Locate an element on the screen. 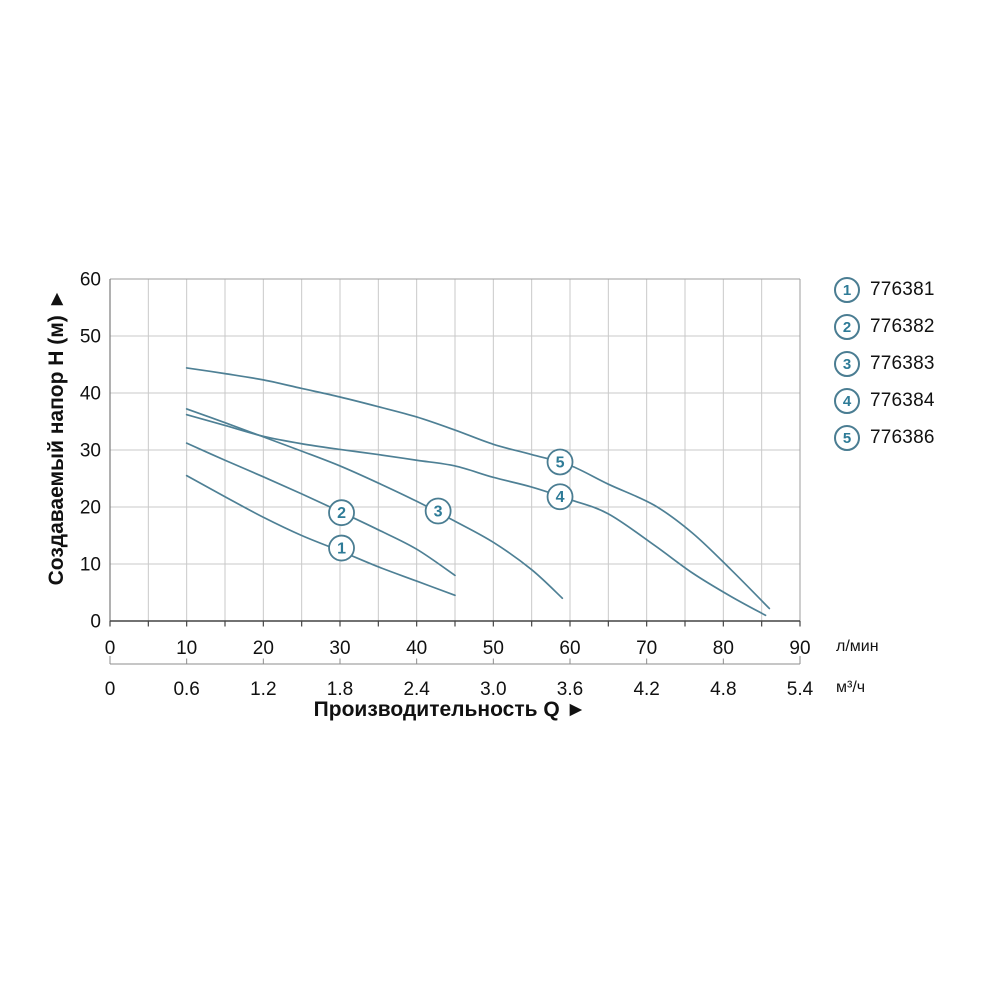 The height and width of the screenshot is (1000, 1000). x-tick-label: 40 is located at coordinates (416, 648).